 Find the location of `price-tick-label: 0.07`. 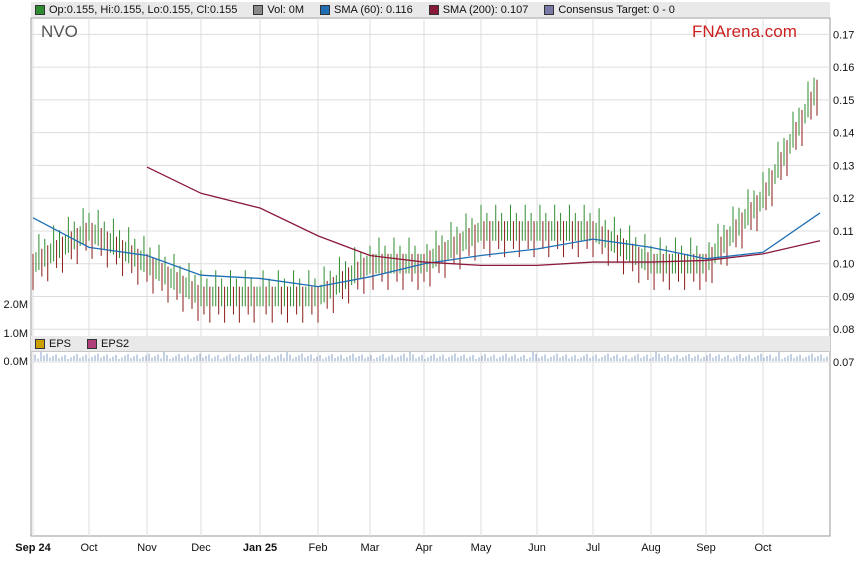

price-tick-label: 0.07 is located at coordinates (843, 363).